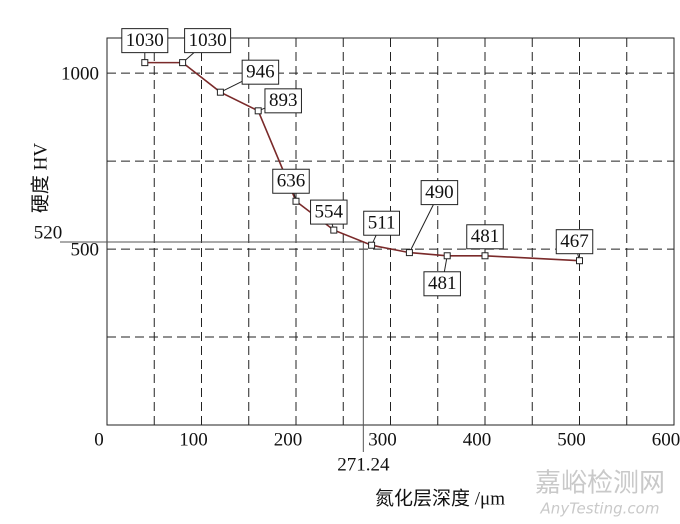 This screenshot has height=524, width=680. I want to click on annotation-label: 271.24, so click(363, 464).